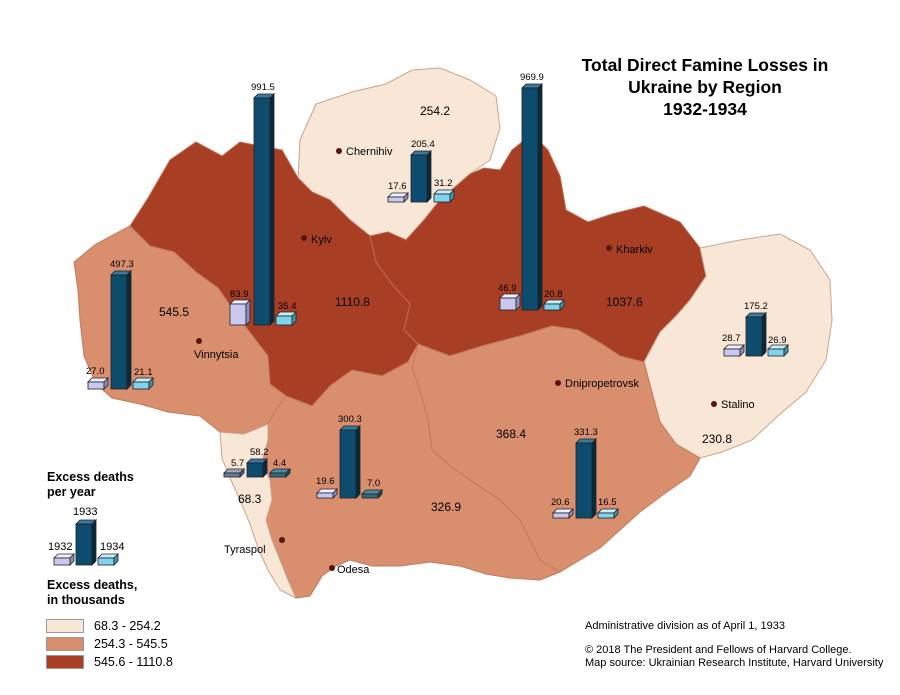 The width and height of the screenshot is (900, 695). What do you see at coordinates (732, 352) in the screenshot?
I see `bar-1932-stalino` at bounding box center [732, 352].